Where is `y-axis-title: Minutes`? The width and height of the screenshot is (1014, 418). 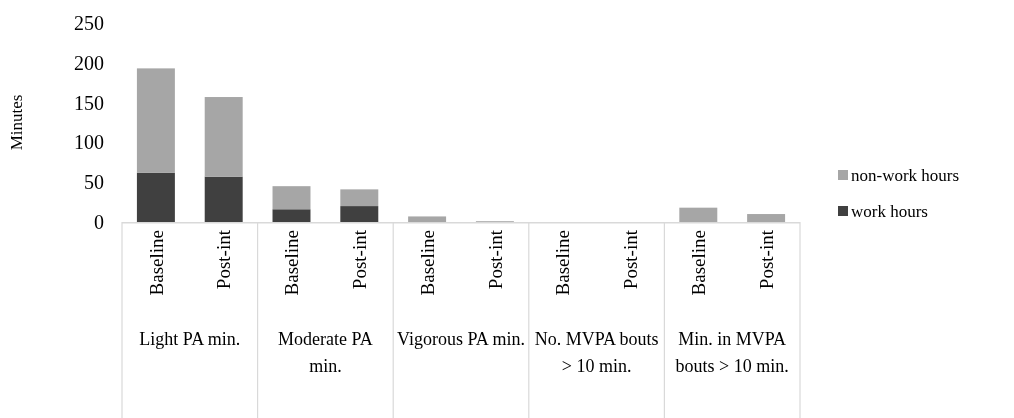 y-axis-title: Minutes is located at coordinates (16, 122).